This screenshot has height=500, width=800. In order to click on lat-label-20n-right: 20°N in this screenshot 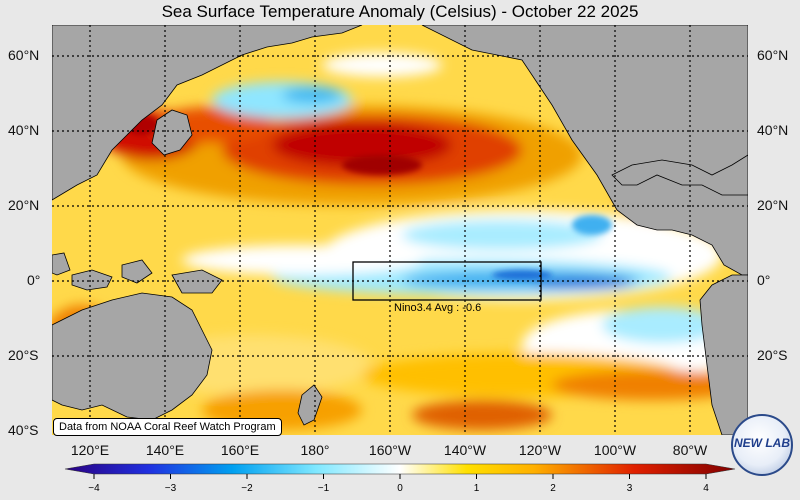, I will do `click(773, 205)`.